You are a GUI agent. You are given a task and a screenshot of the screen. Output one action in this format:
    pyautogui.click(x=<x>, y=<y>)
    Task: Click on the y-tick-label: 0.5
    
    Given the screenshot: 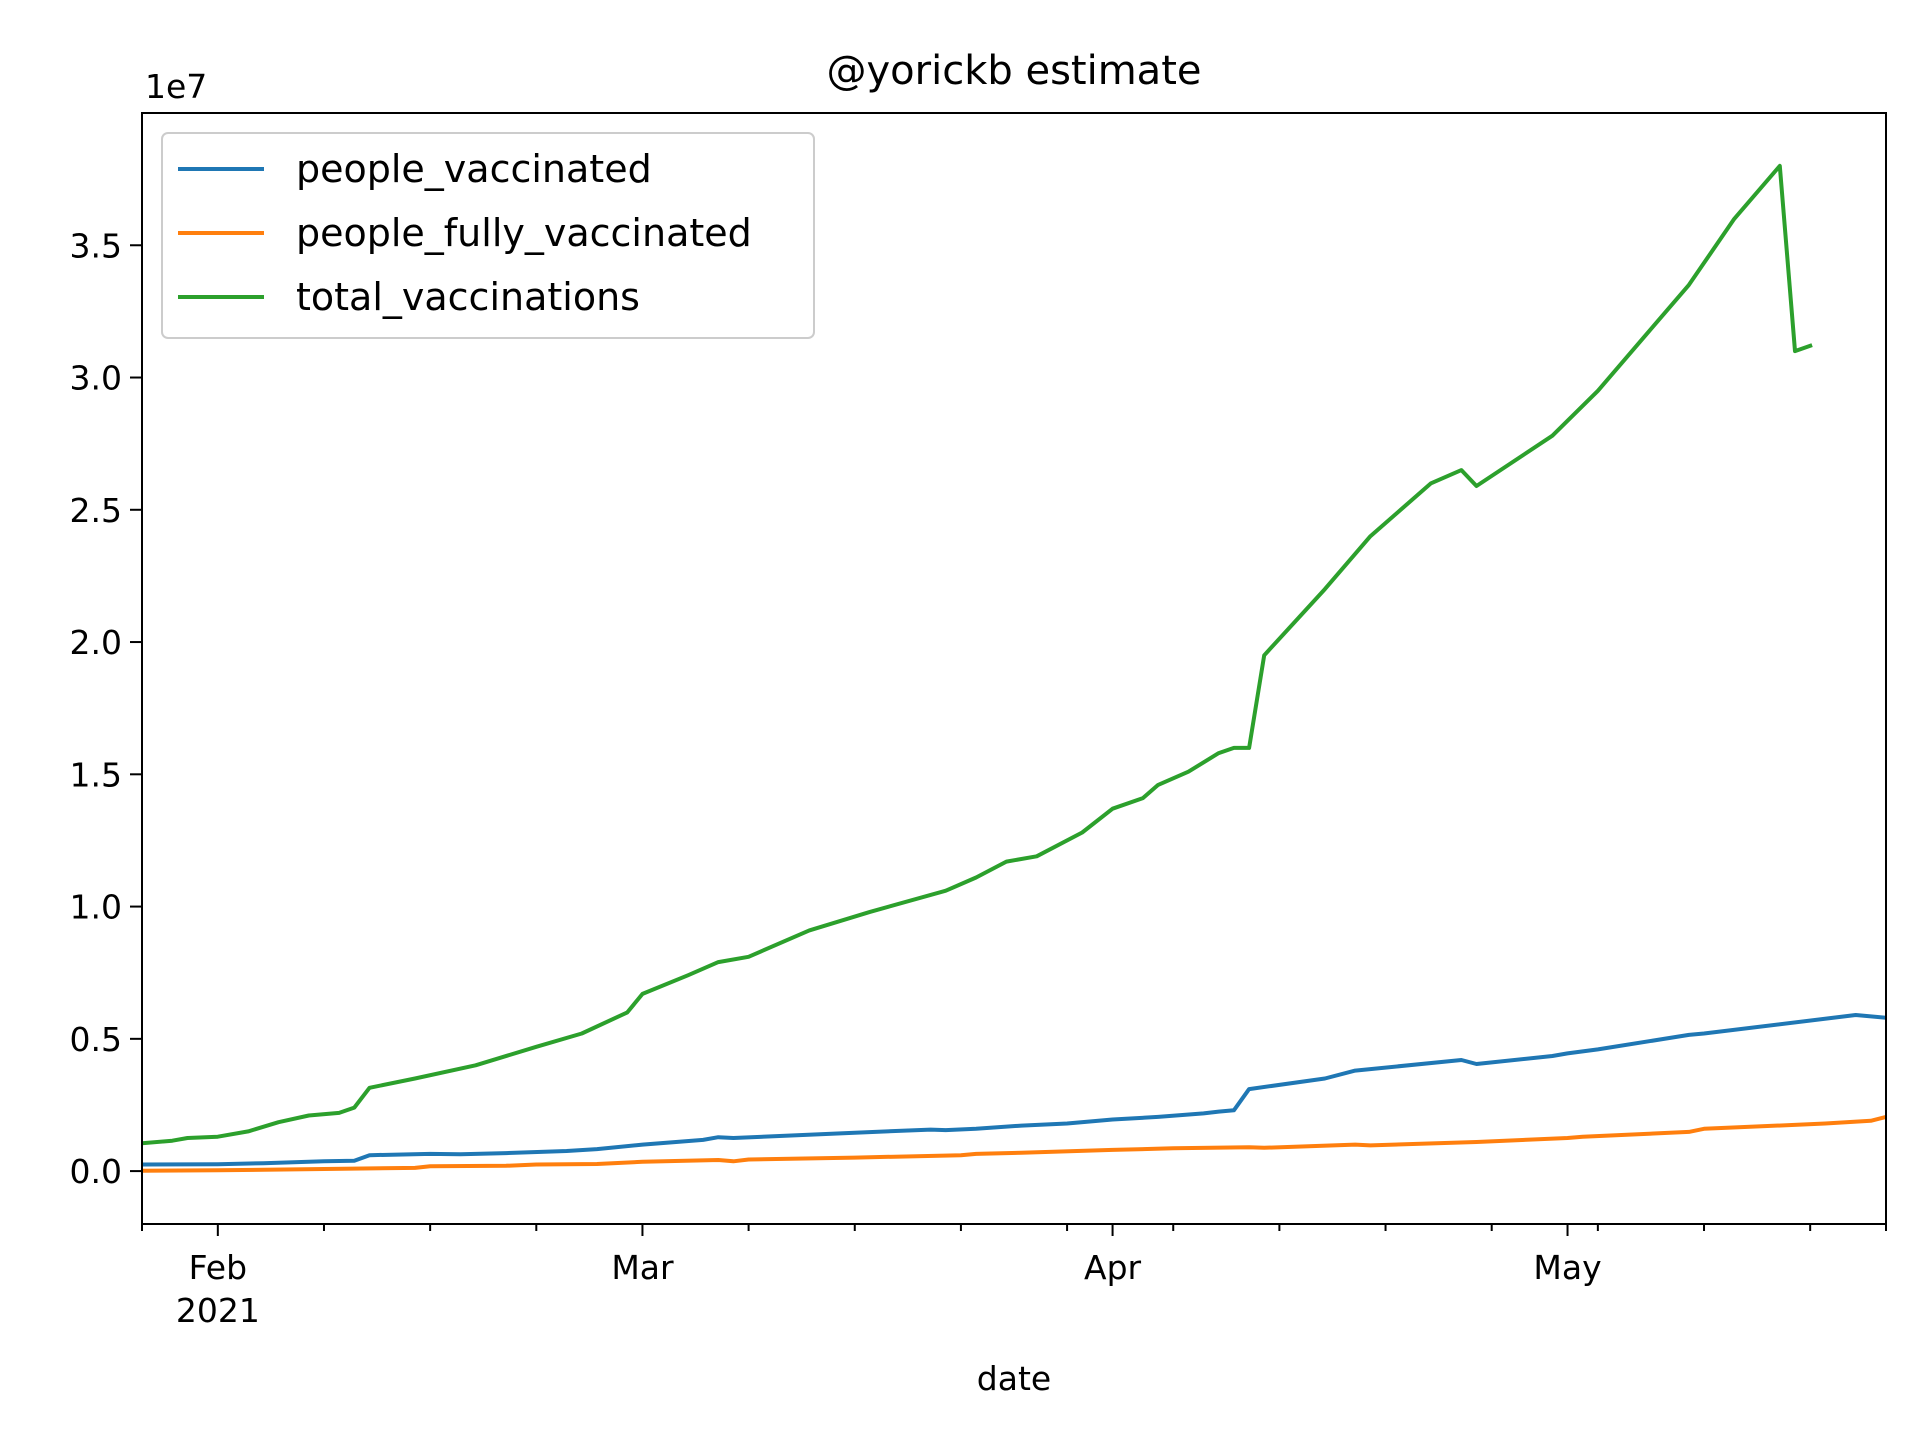 What is the action you would take?
    pyautogui.click(x=96, y=1039)
    